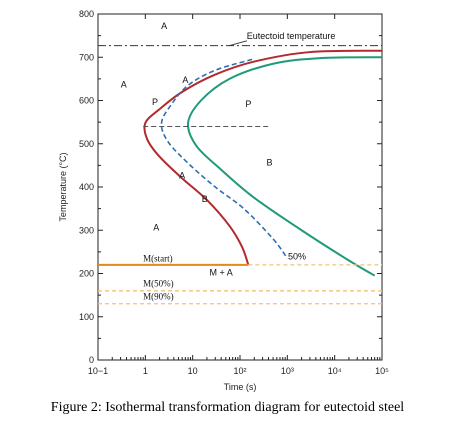 The image size is (455, 428). I want to click on x-tick-label: 10−1, so click(98, 371).